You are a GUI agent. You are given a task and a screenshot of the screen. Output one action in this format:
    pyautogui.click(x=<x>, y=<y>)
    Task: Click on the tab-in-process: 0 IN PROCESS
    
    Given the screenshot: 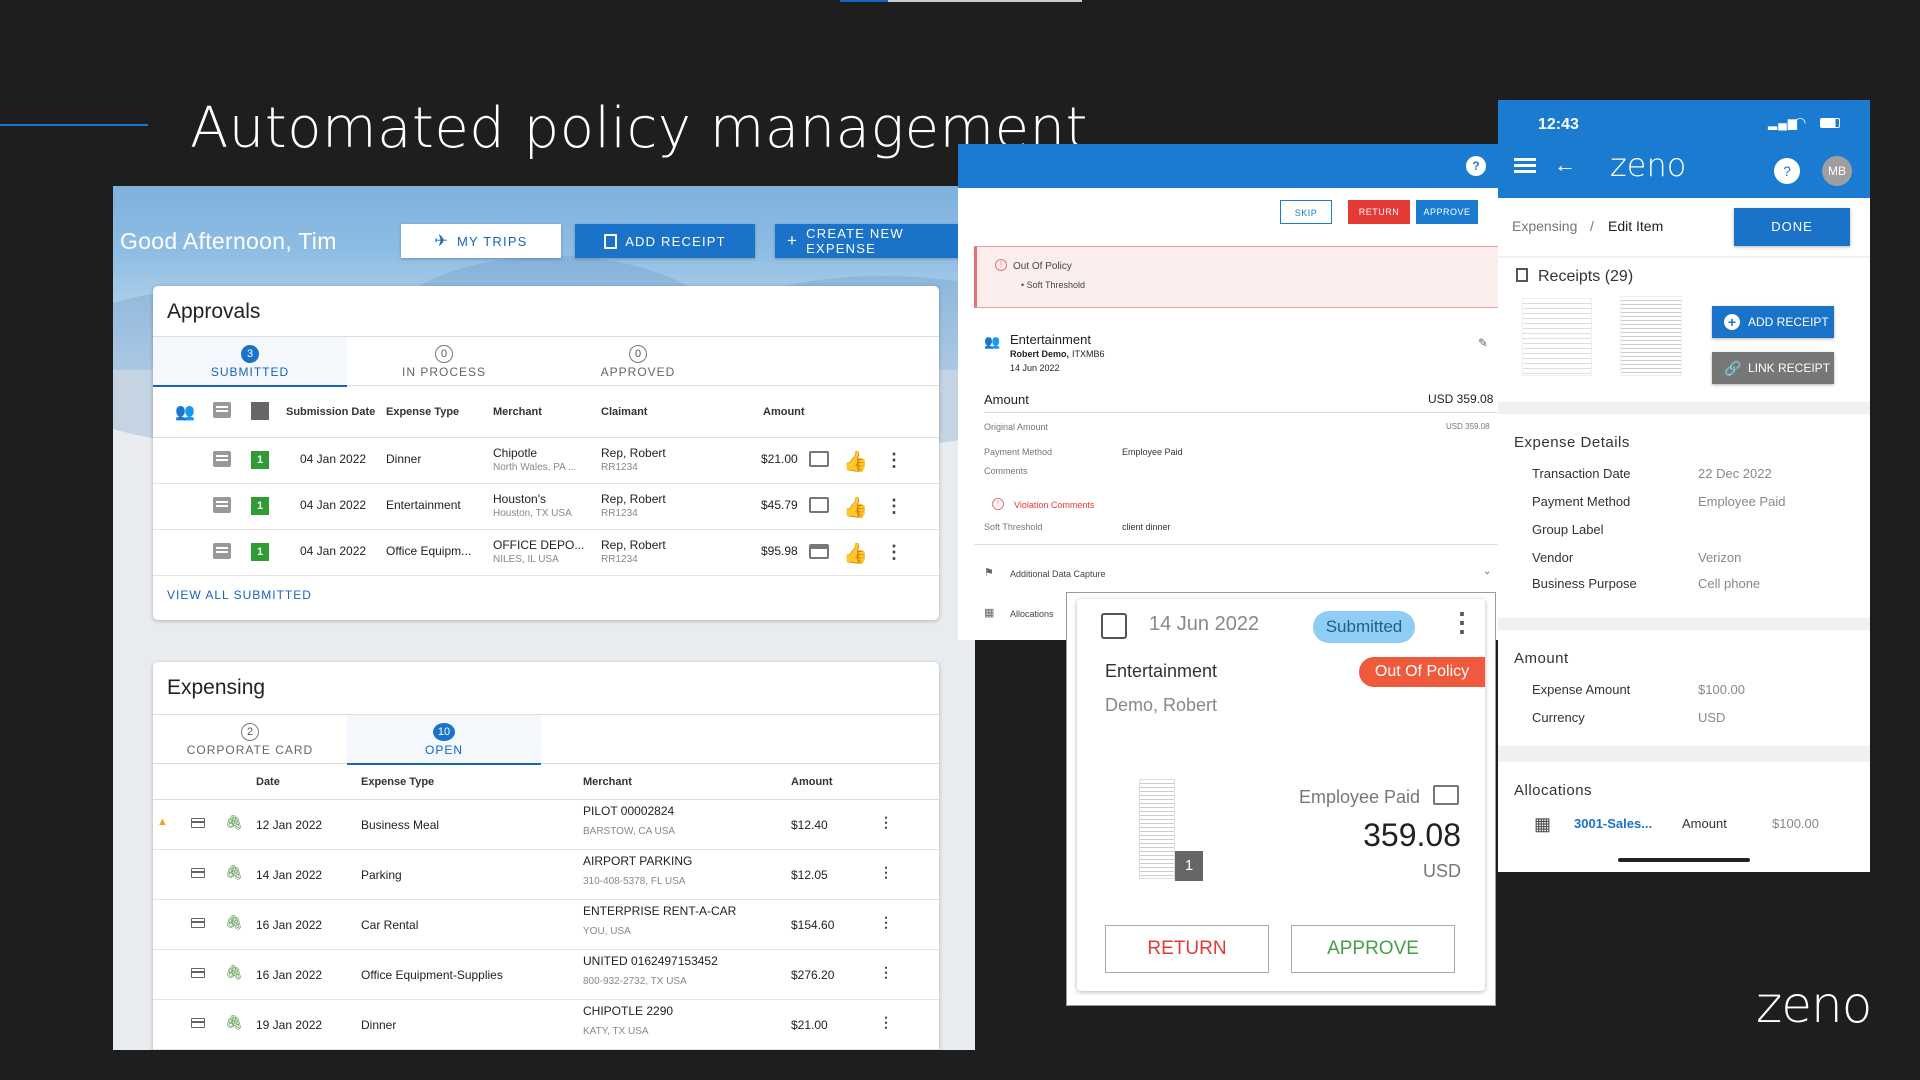 What is the action you would take?
    pyautogui.click(x=444, y=362)
    